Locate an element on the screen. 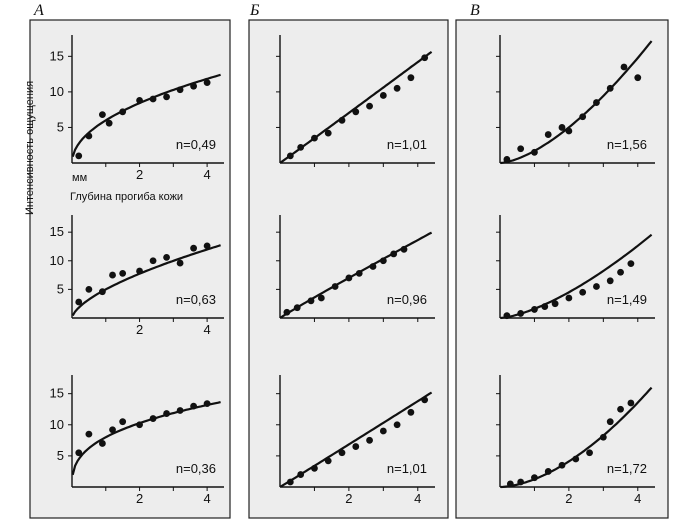 The width and height of the screenshot is (682, 528). x-axis-label: Глубина прогиба кожи is located at coordinates (127, 197).